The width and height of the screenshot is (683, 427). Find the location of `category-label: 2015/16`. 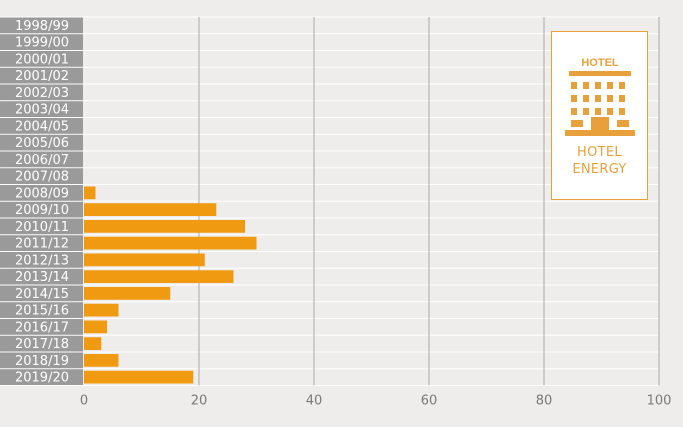

category-label: 2015/16 is located at coordinates (42, 311).